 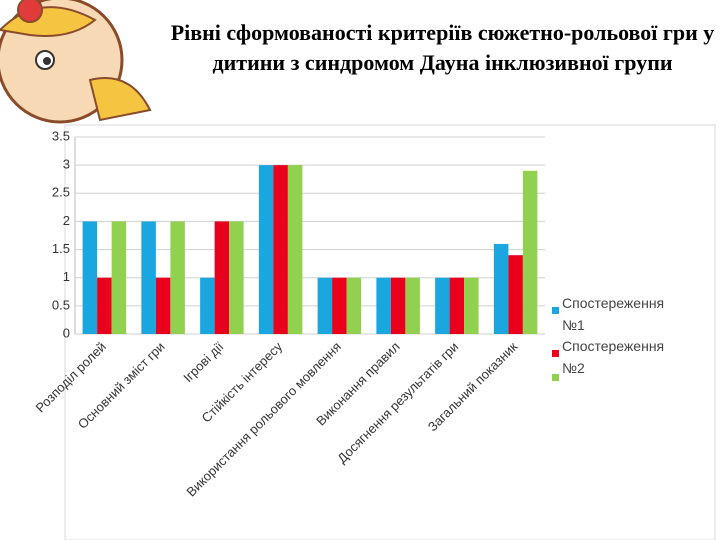 I want to click on y-tick-label: 2.5, so click(x=61, y=192).